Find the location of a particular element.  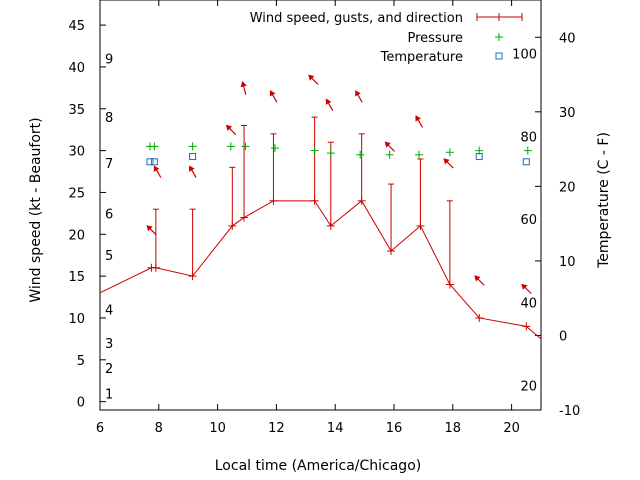

x-tick-label: 6 is located at coordinates (100, 428).